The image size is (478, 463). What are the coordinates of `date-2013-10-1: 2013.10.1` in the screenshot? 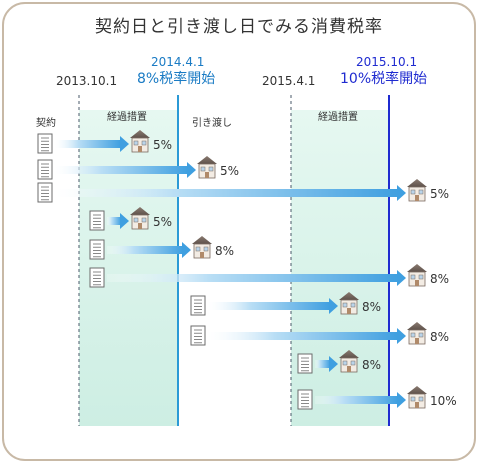 It's located at (87, 81).